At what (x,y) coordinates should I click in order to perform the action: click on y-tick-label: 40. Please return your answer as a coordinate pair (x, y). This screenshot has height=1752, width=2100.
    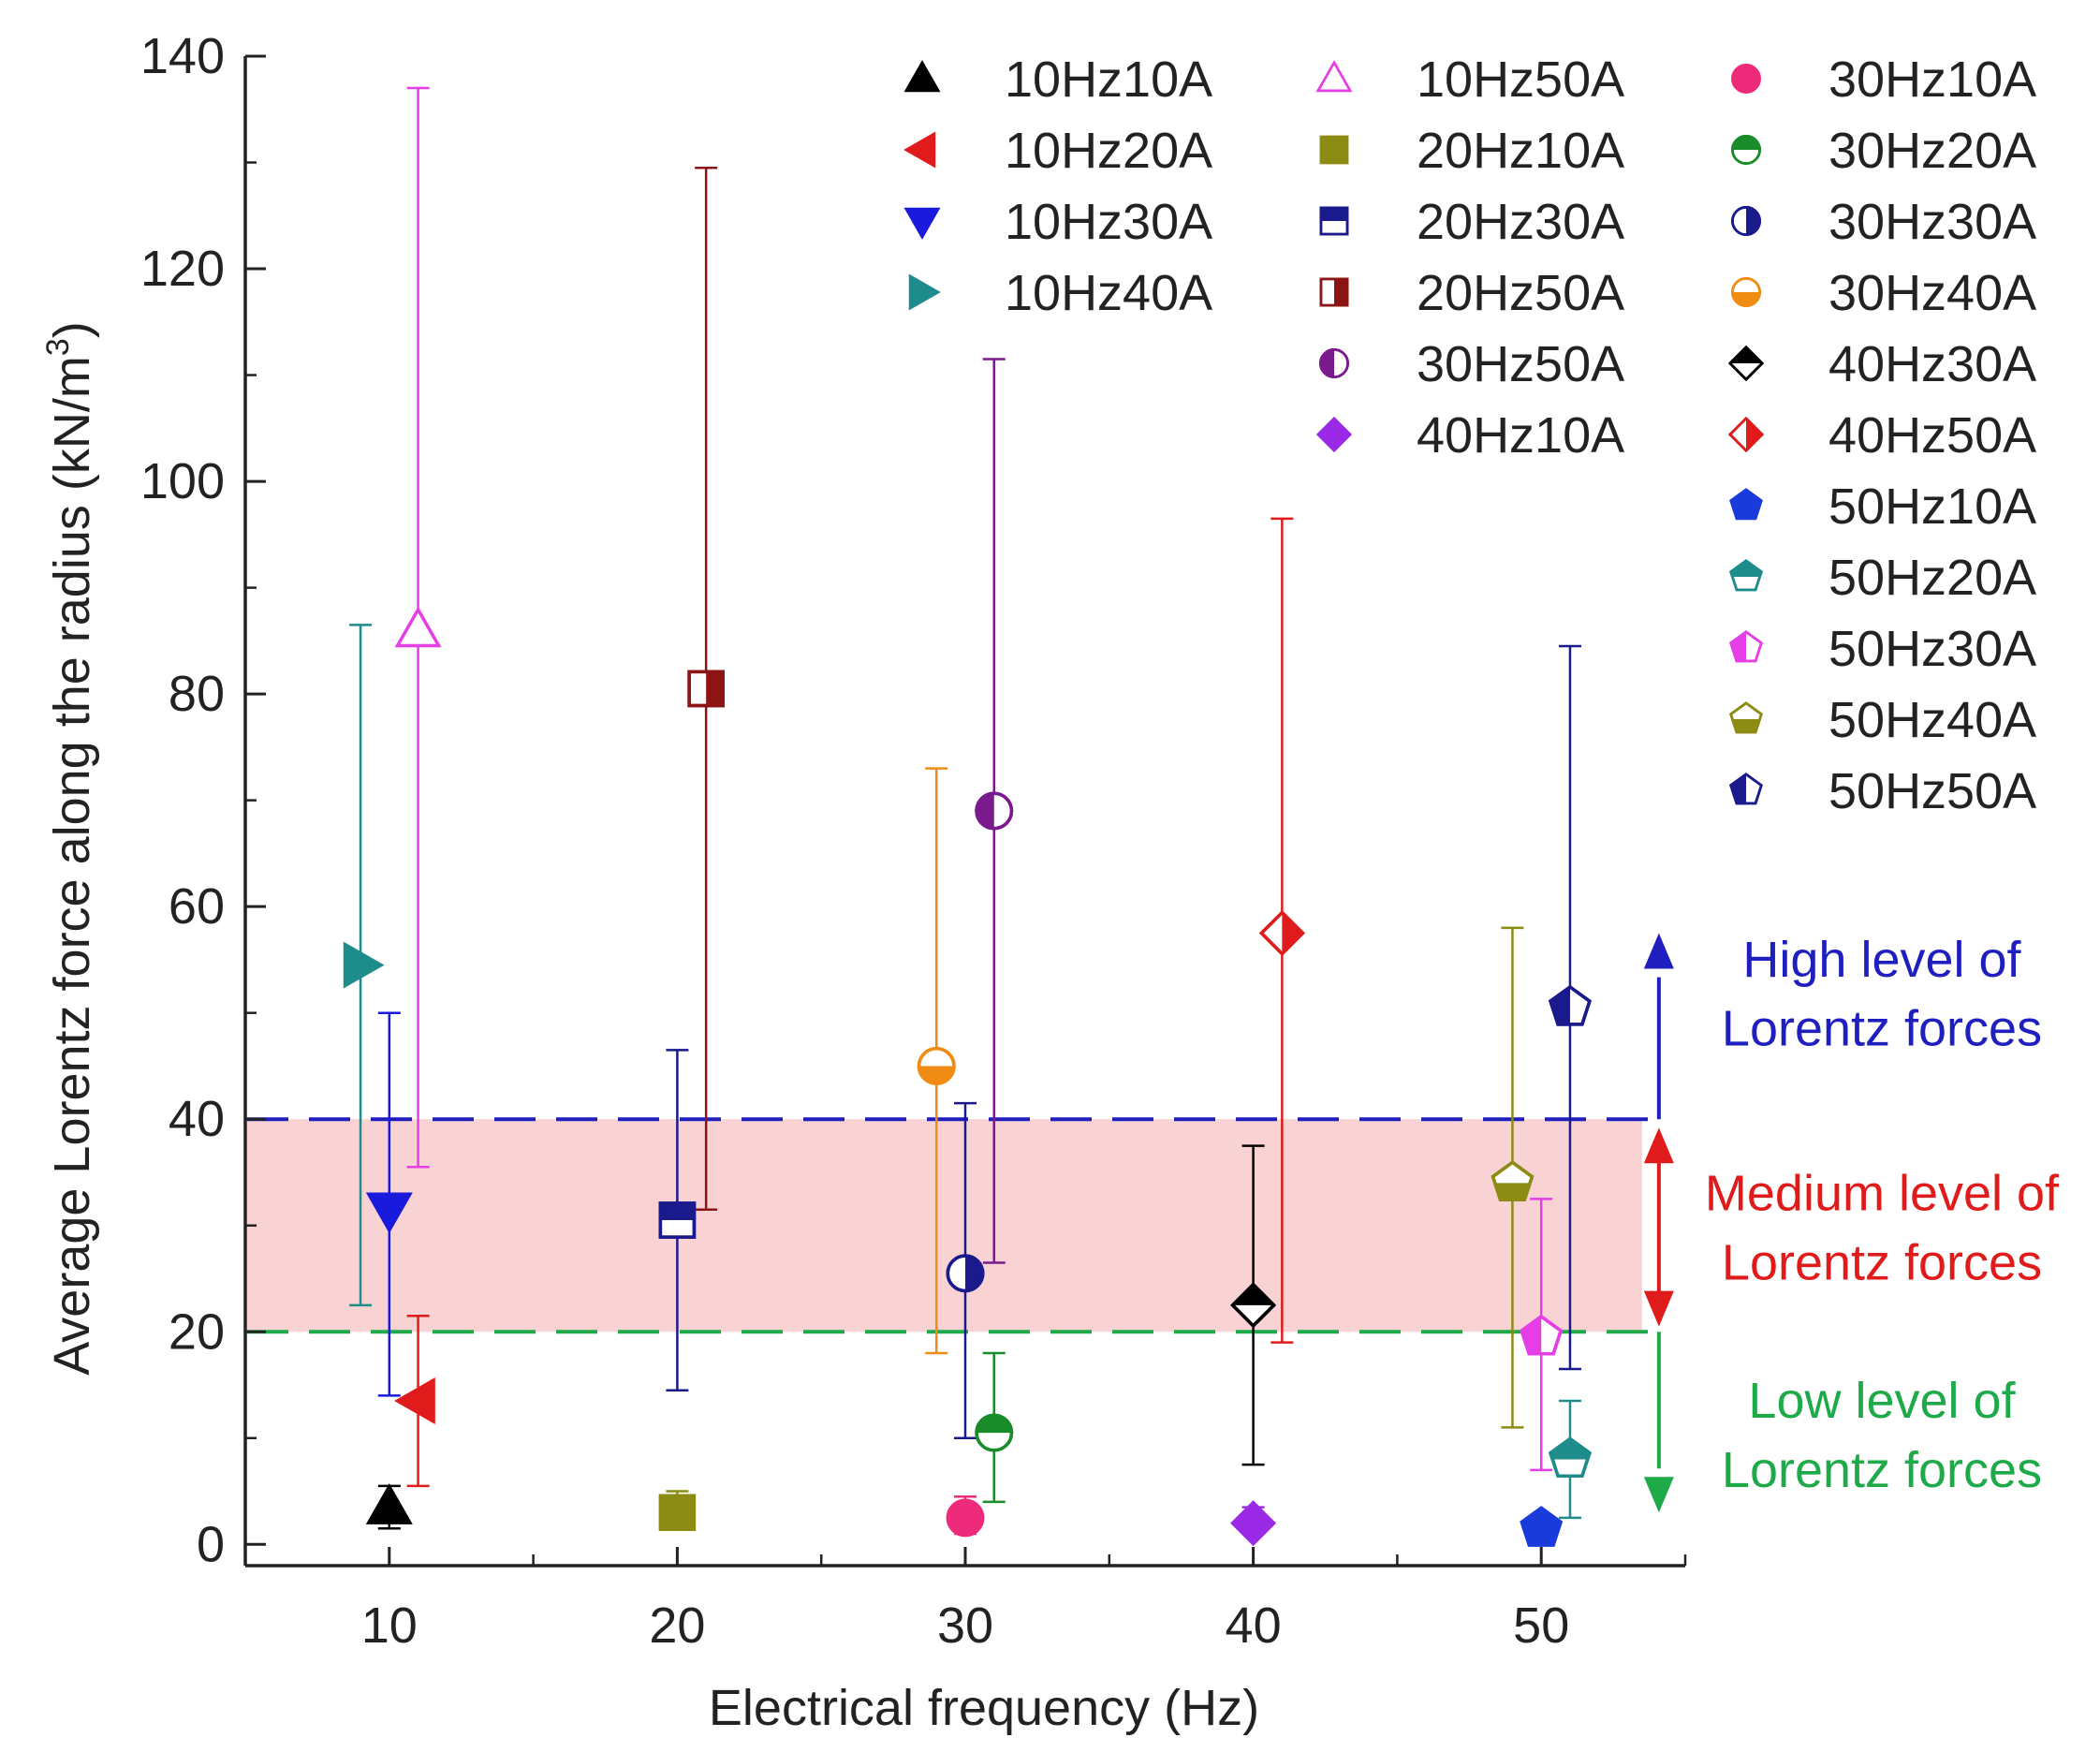
    Looking at the image, I should click on (197, 1119).